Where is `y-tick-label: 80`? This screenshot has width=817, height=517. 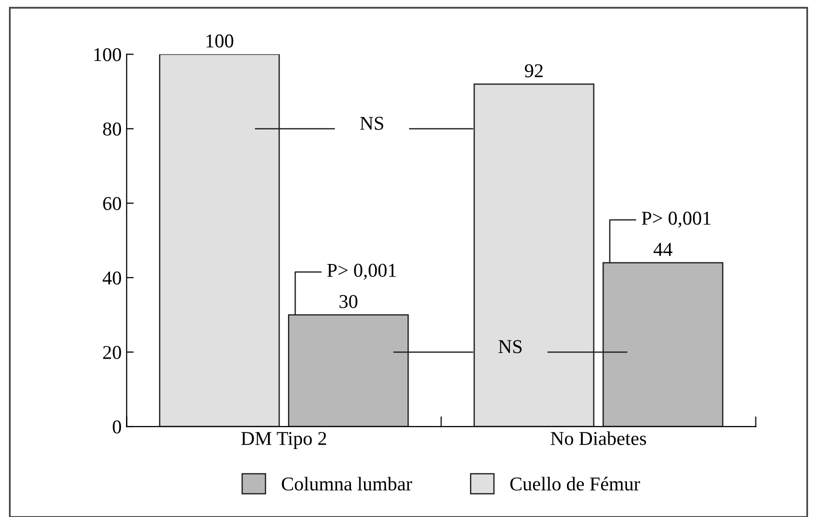 y-tick-label: 80 is located at coordinates (112, 129).